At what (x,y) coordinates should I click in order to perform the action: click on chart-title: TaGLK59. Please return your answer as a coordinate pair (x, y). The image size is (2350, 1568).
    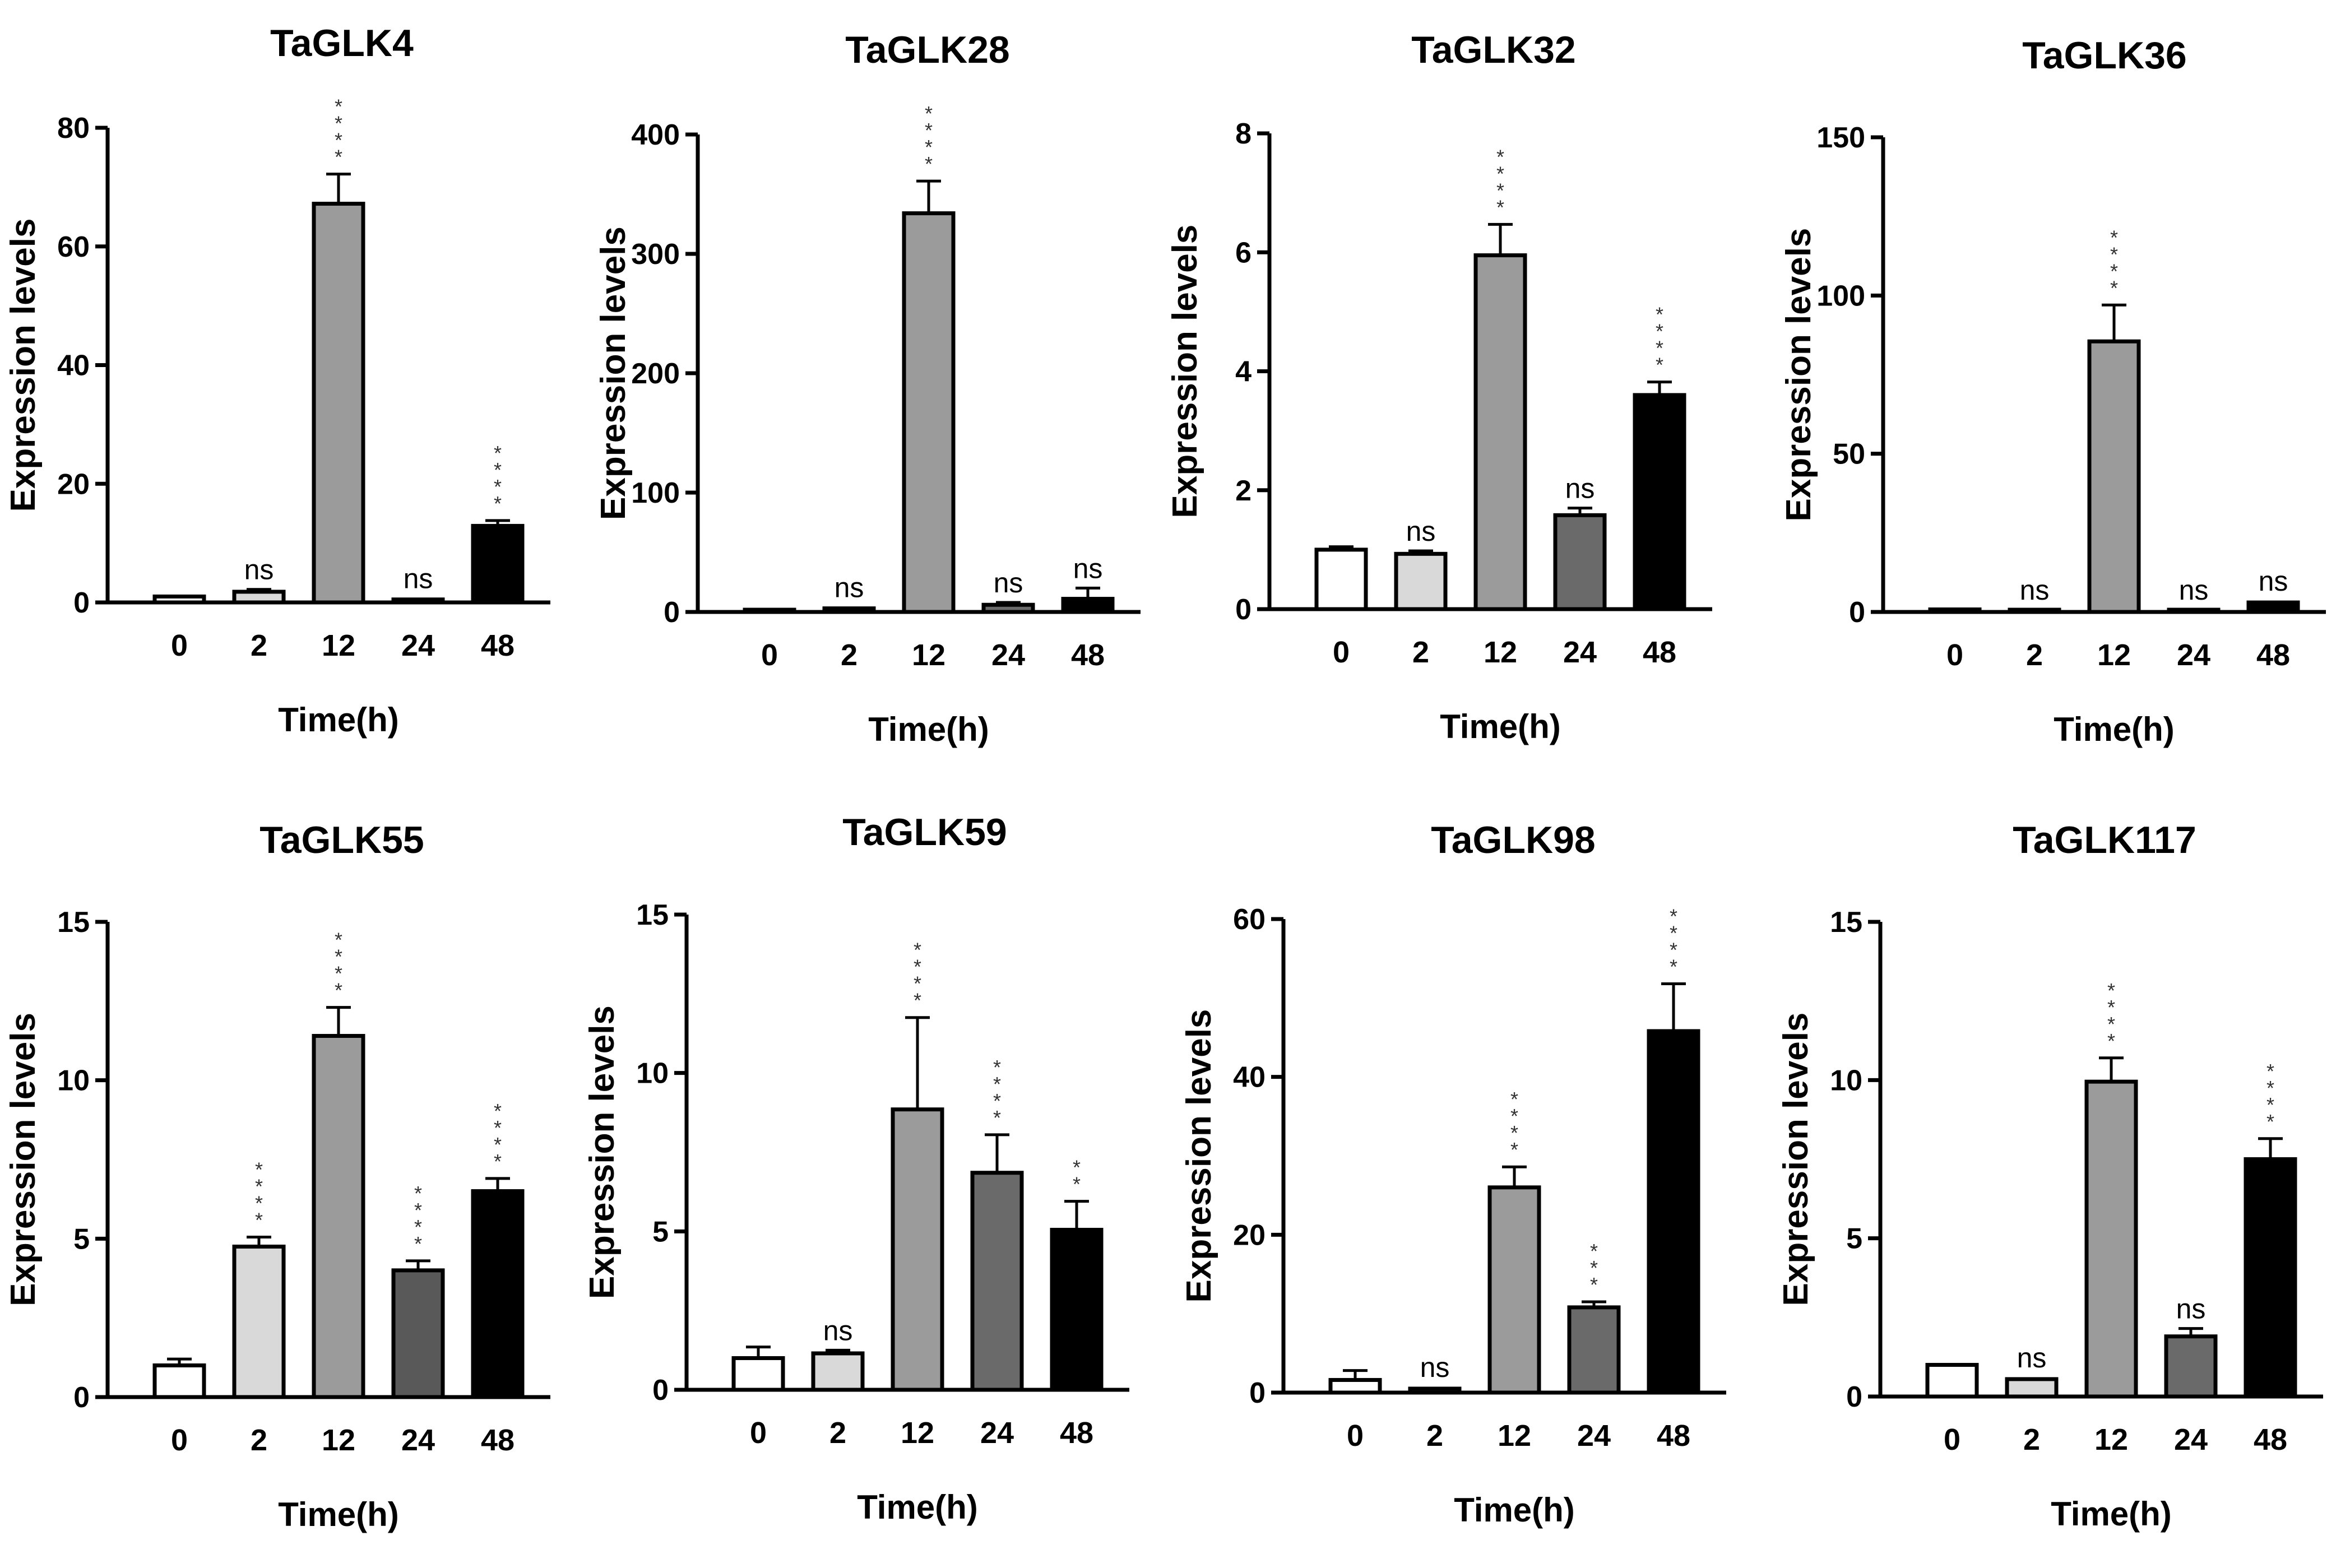
    Looking at the image, I should click on (924, 832).